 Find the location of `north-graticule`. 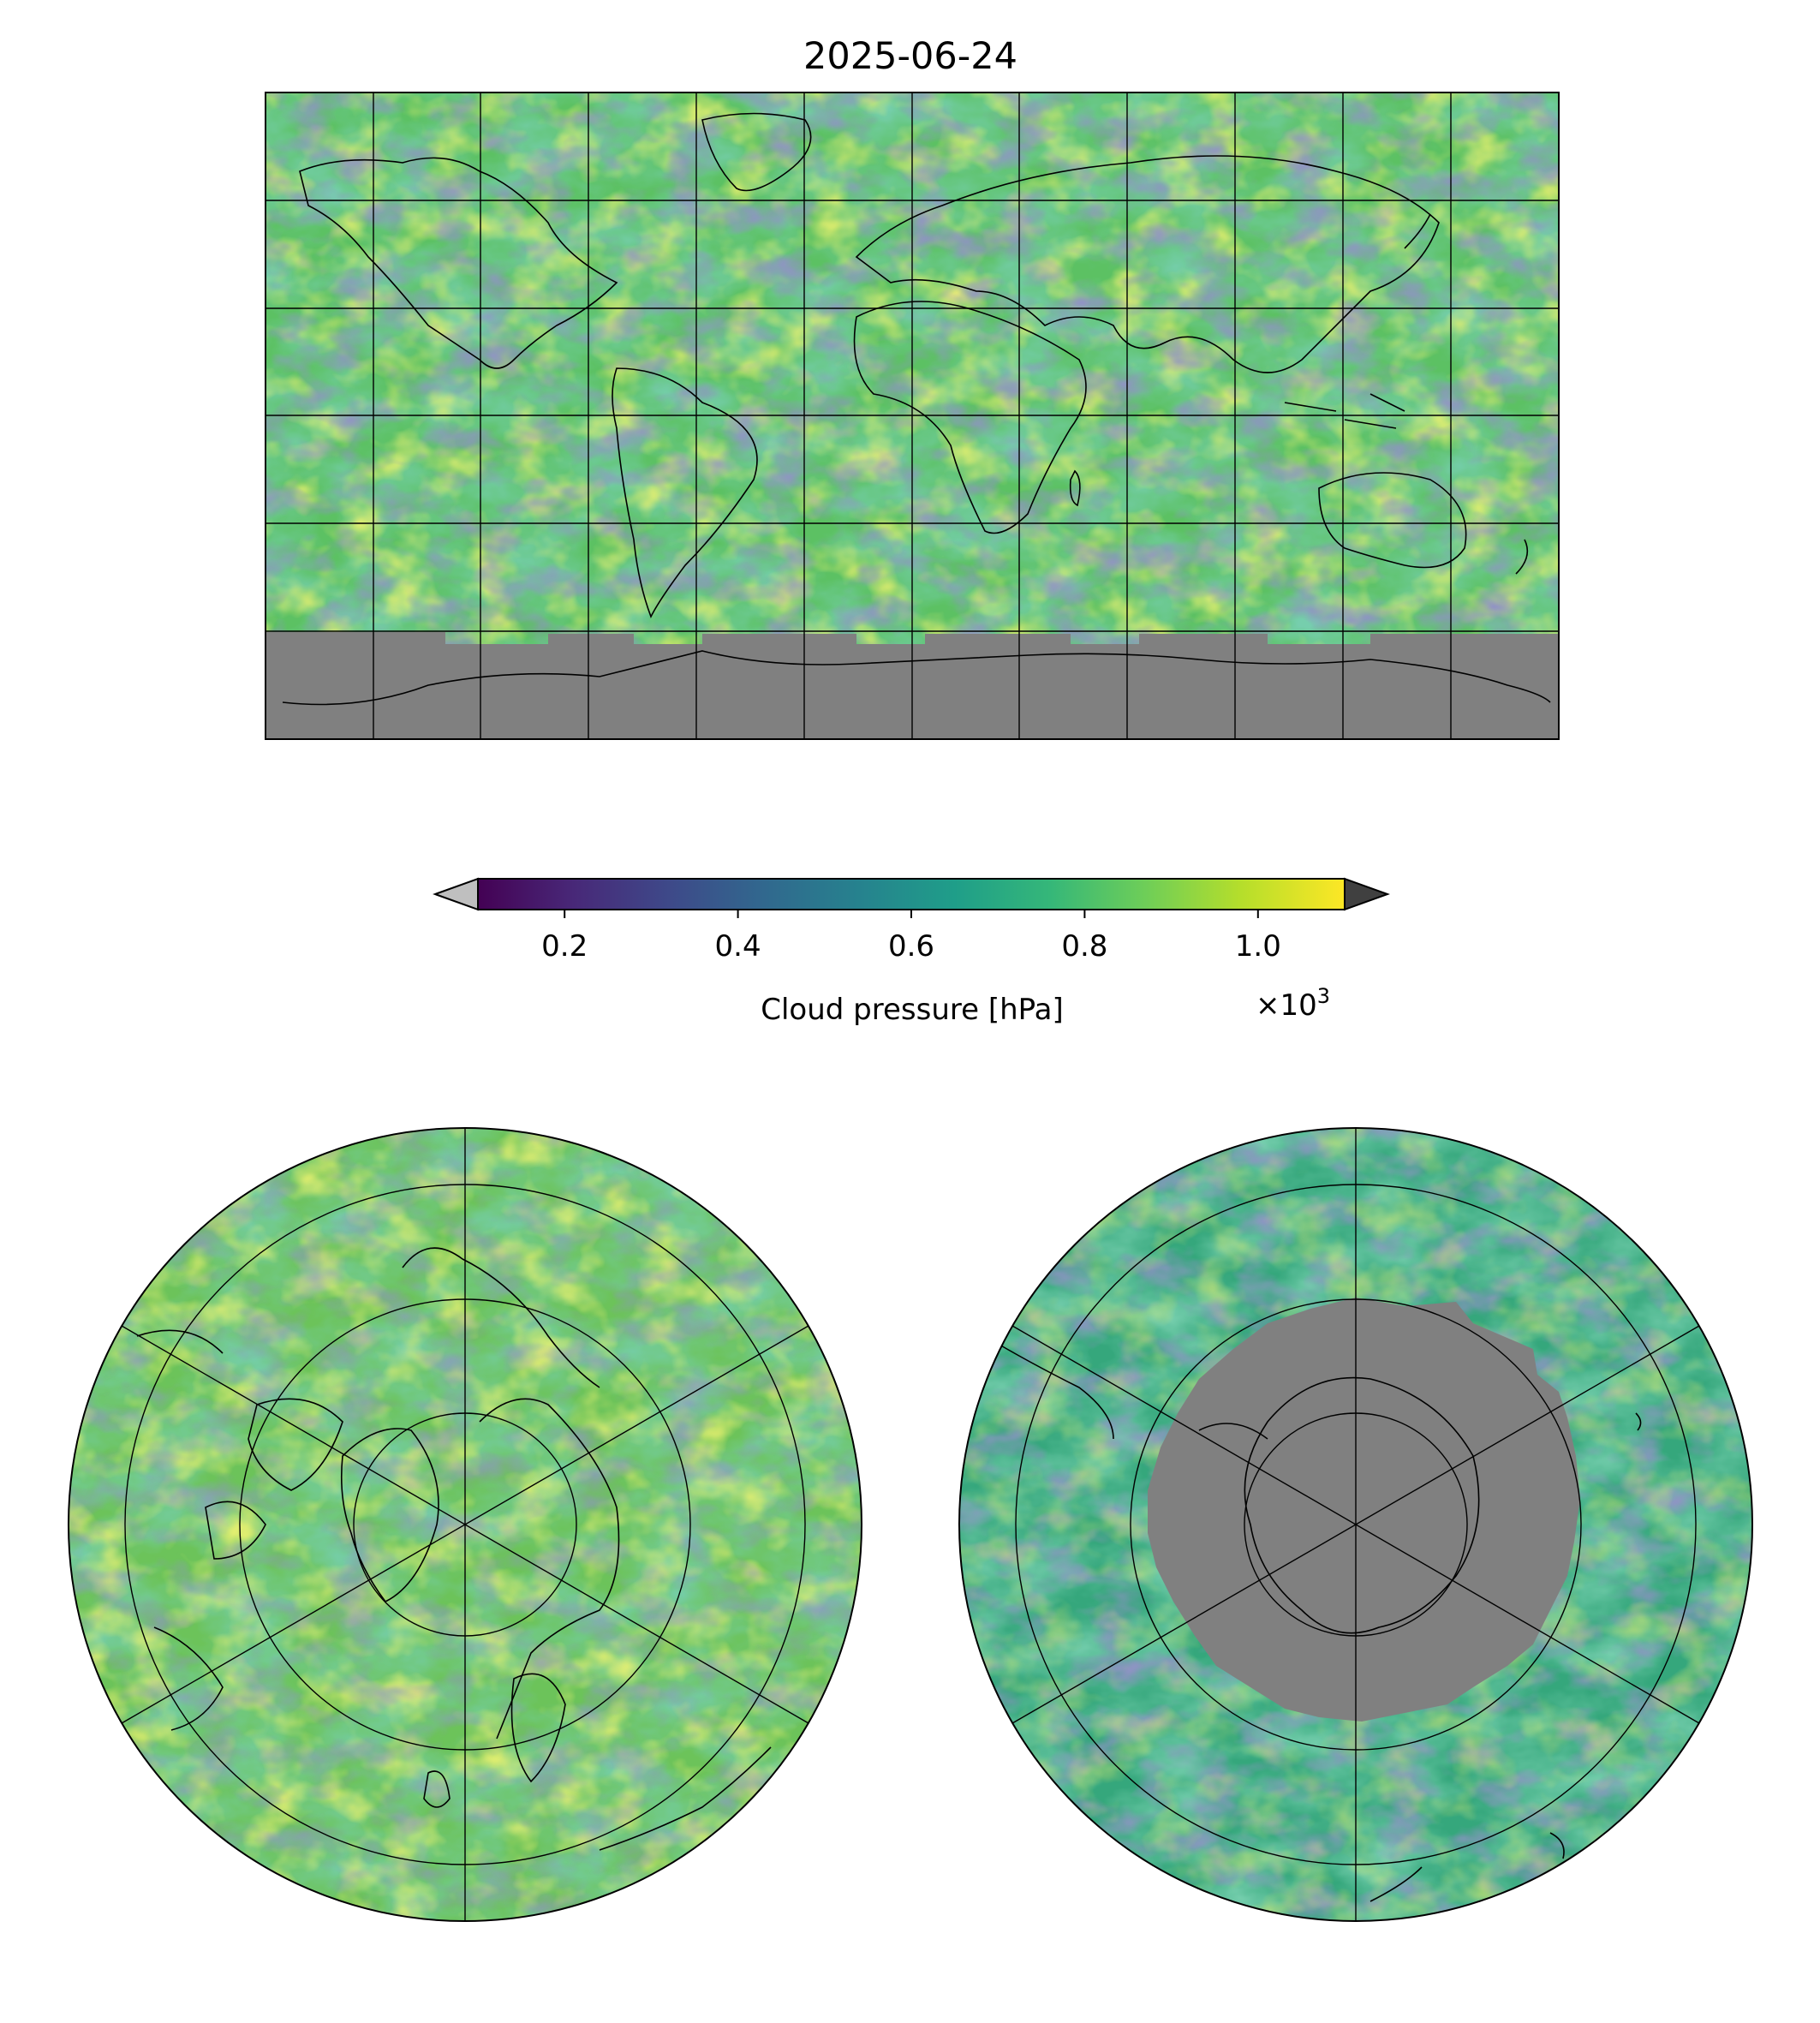

north-graticule is located at coordinates (465, 1524).